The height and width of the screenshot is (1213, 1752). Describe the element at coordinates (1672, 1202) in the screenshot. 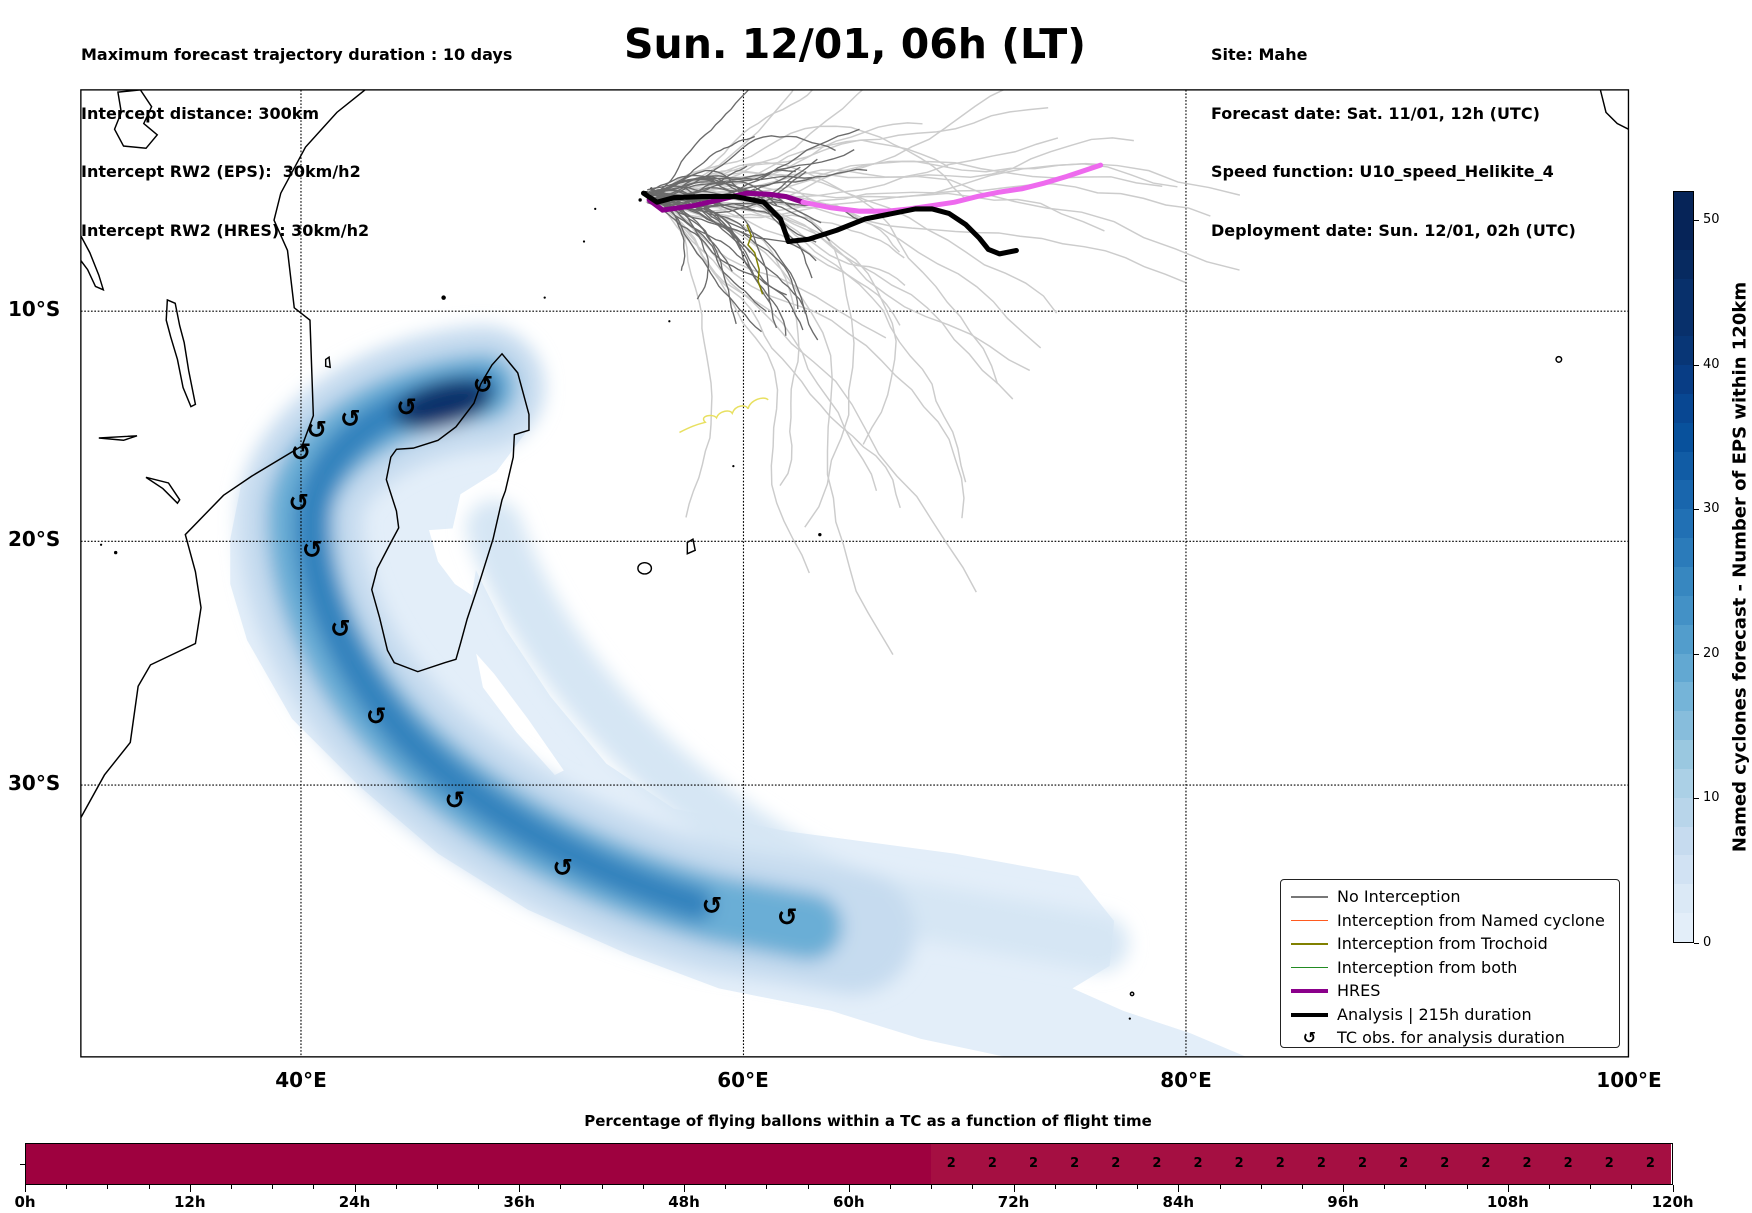

I see `flight-bar-tick-label: 120h` at that location.